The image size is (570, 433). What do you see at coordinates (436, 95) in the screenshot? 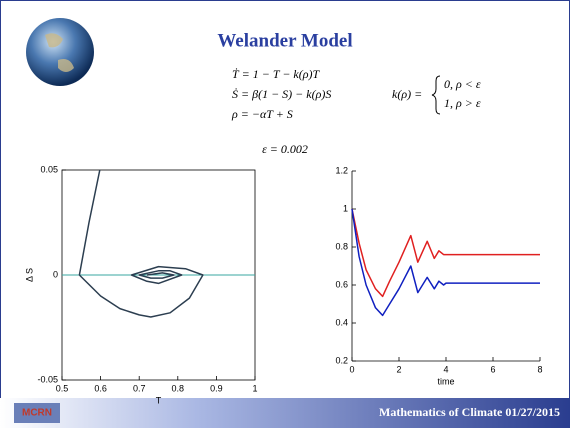
I see `brace` at bounding box center [436, 95].